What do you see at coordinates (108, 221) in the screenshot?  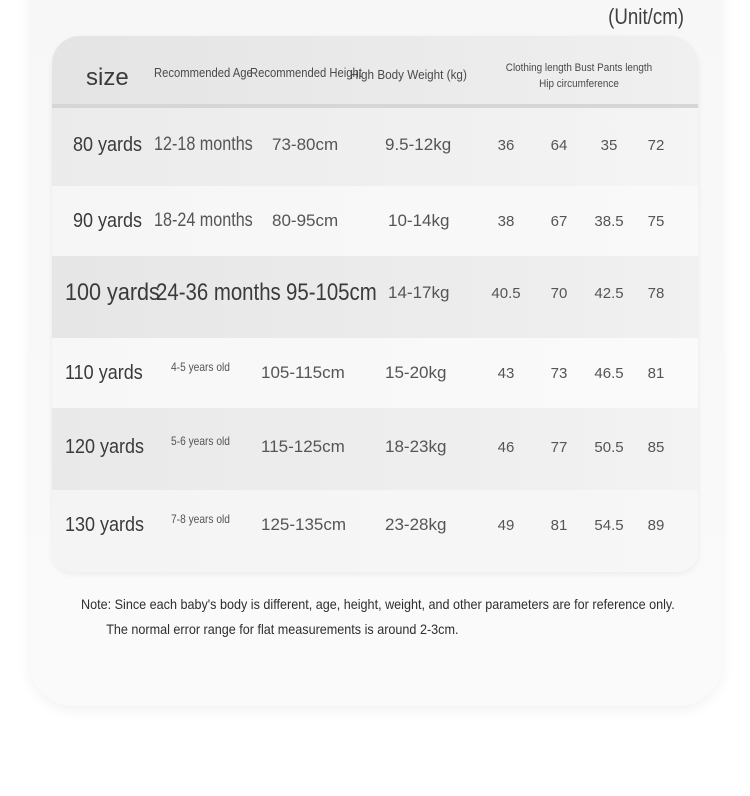 I see `size-cell: 90 yards` at bounding box center [108, 221].